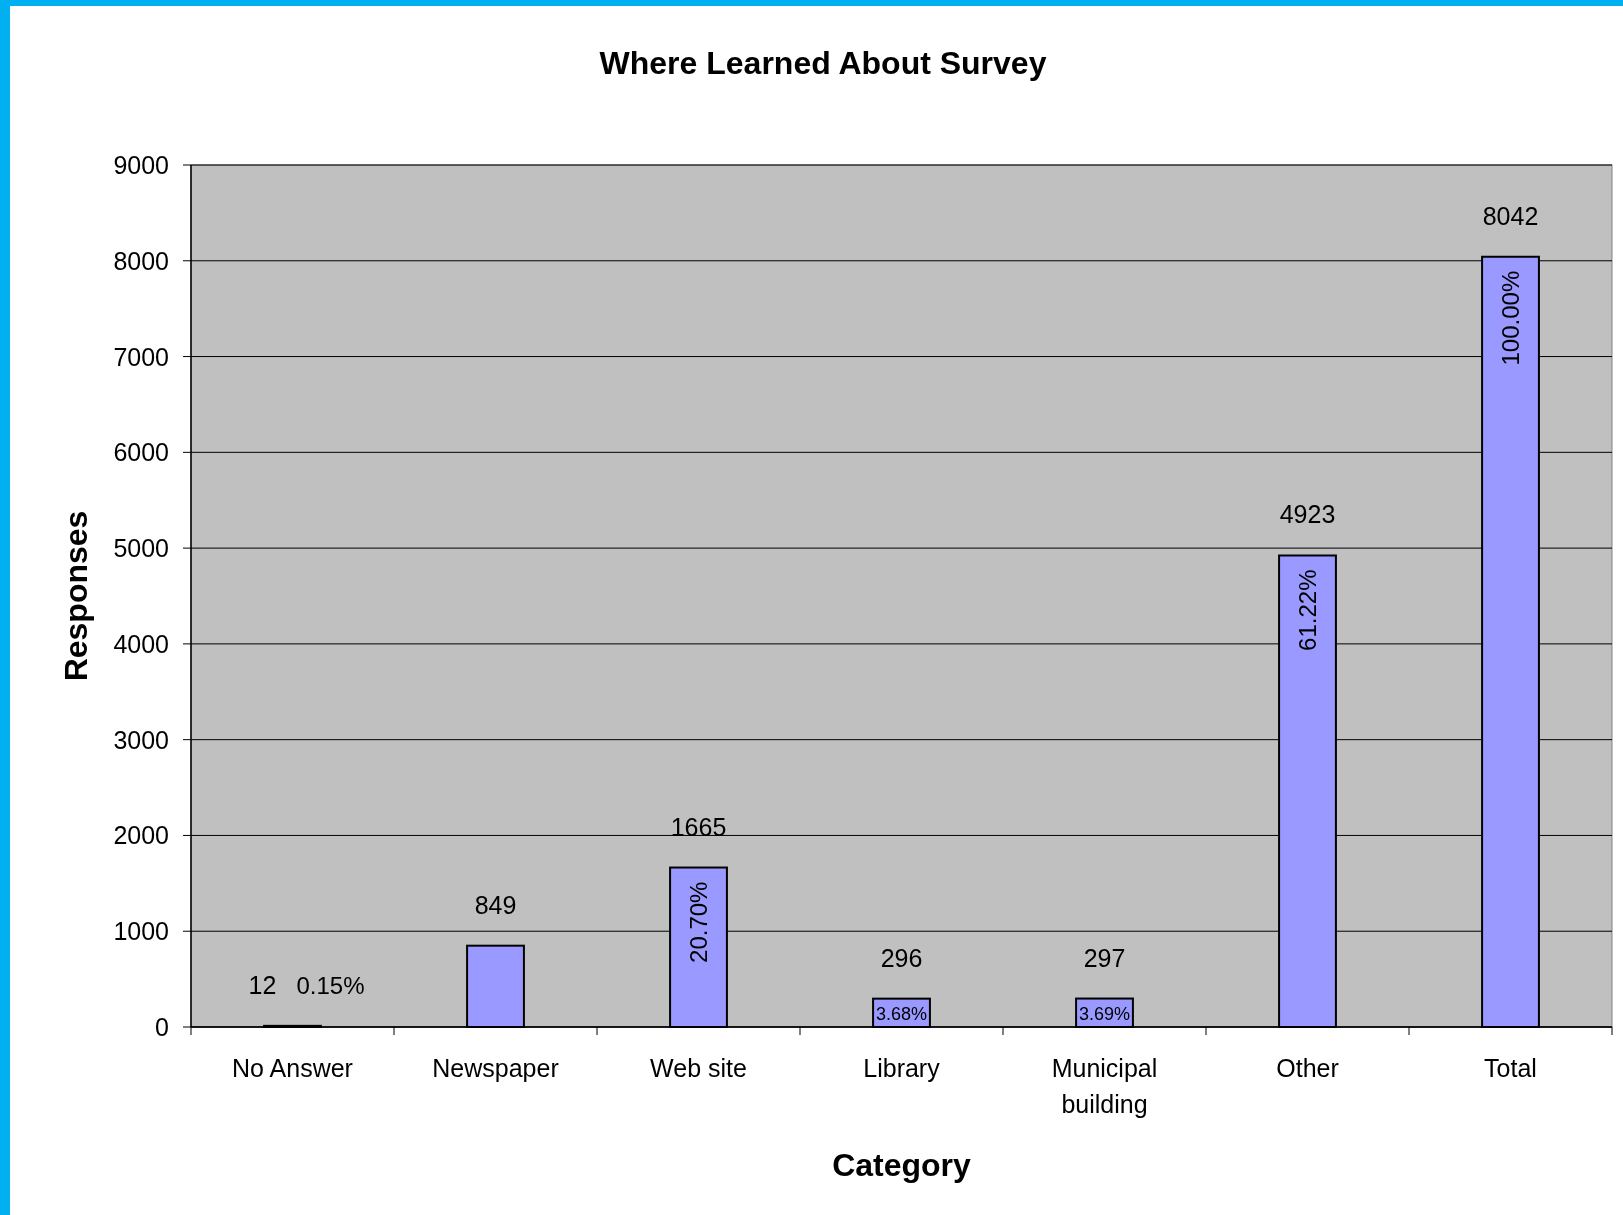 The image size is (1623, 1215). Describe the element at coordinates (901, 1013) in the screenshot. I see `annotation: 3.68%` at that location.